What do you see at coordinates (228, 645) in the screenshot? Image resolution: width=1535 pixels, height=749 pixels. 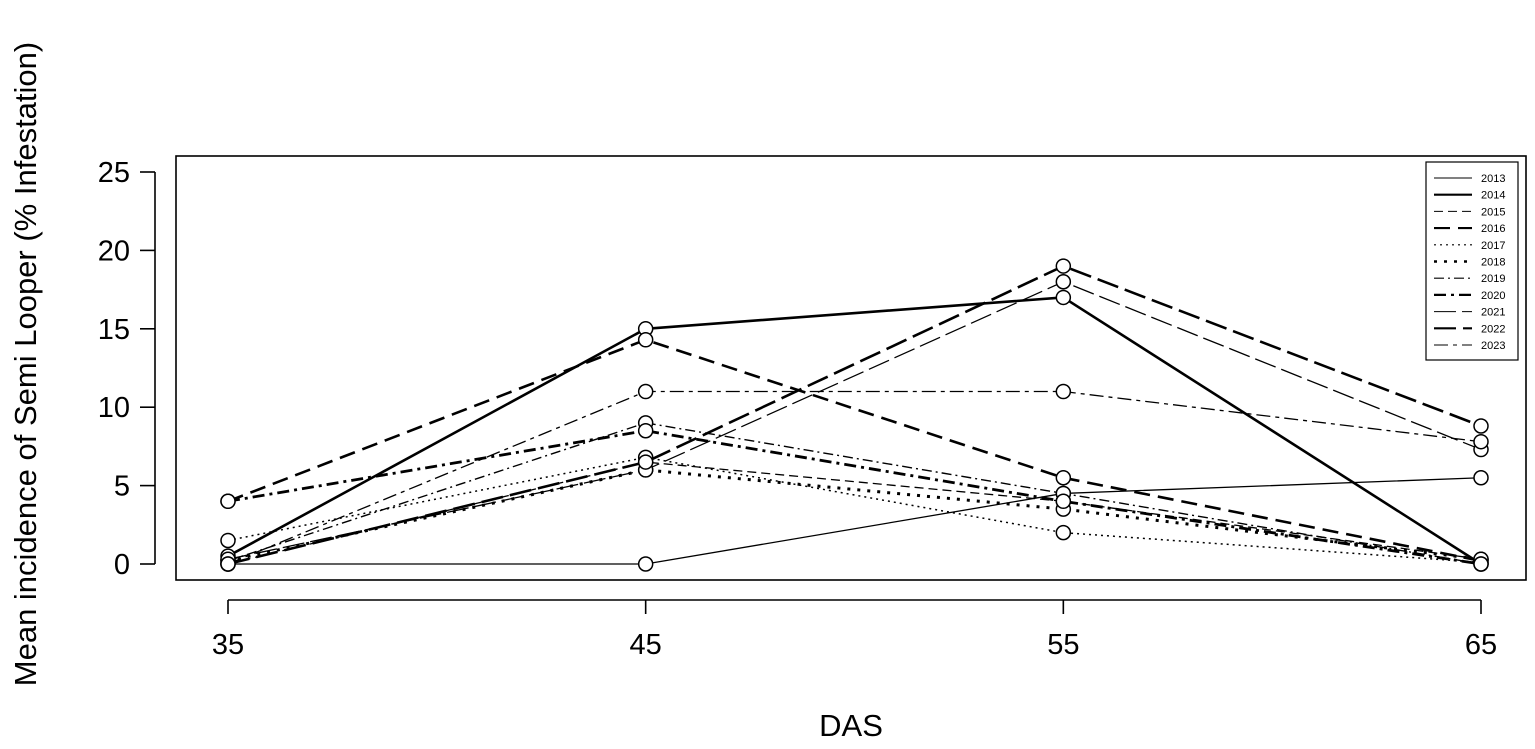 I see `x-tick-label: 35` at bounding box center [228, 645].